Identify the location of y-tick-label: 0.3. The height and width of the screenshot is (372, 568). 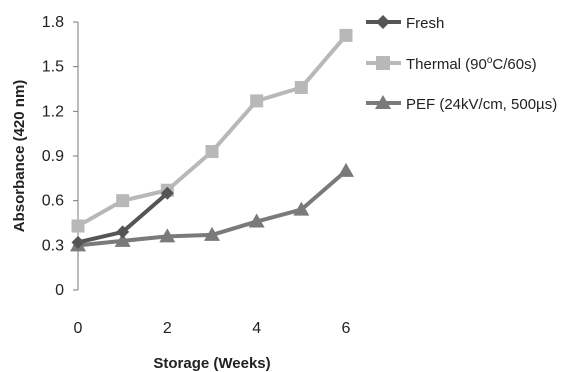
(53, 245).